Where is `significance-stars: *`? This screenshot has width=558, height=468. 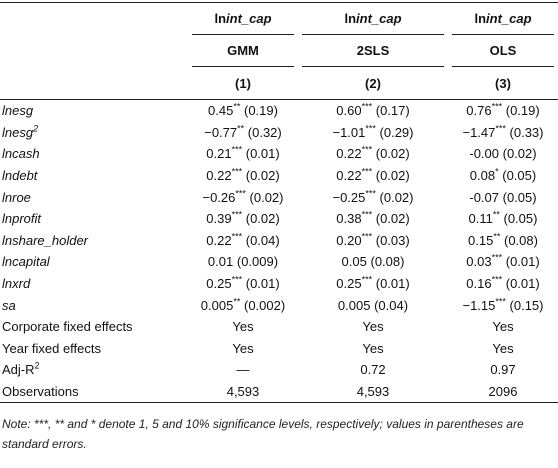 significance-stars: * is located at coordinates (497, 171).